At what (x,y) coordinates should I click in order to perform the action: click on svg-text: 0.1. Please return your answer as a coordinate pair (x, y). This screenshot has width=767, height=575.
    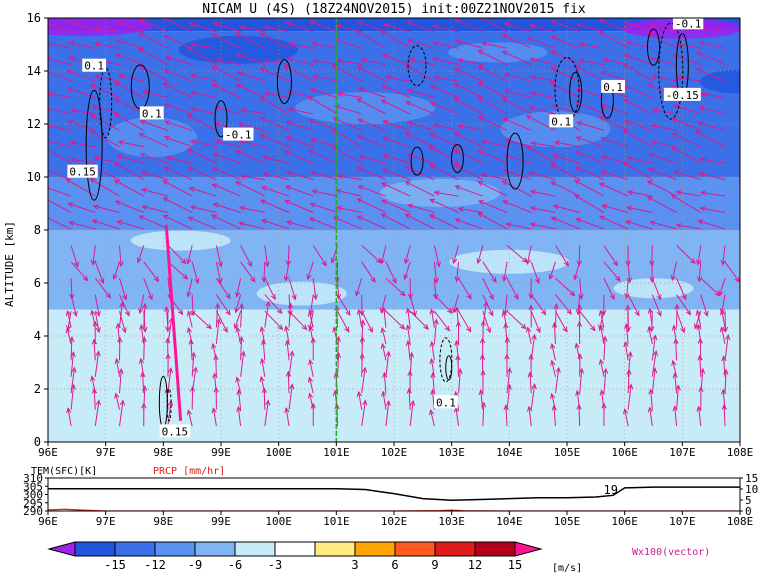
    Looking at the image, I should click on (94, 66).